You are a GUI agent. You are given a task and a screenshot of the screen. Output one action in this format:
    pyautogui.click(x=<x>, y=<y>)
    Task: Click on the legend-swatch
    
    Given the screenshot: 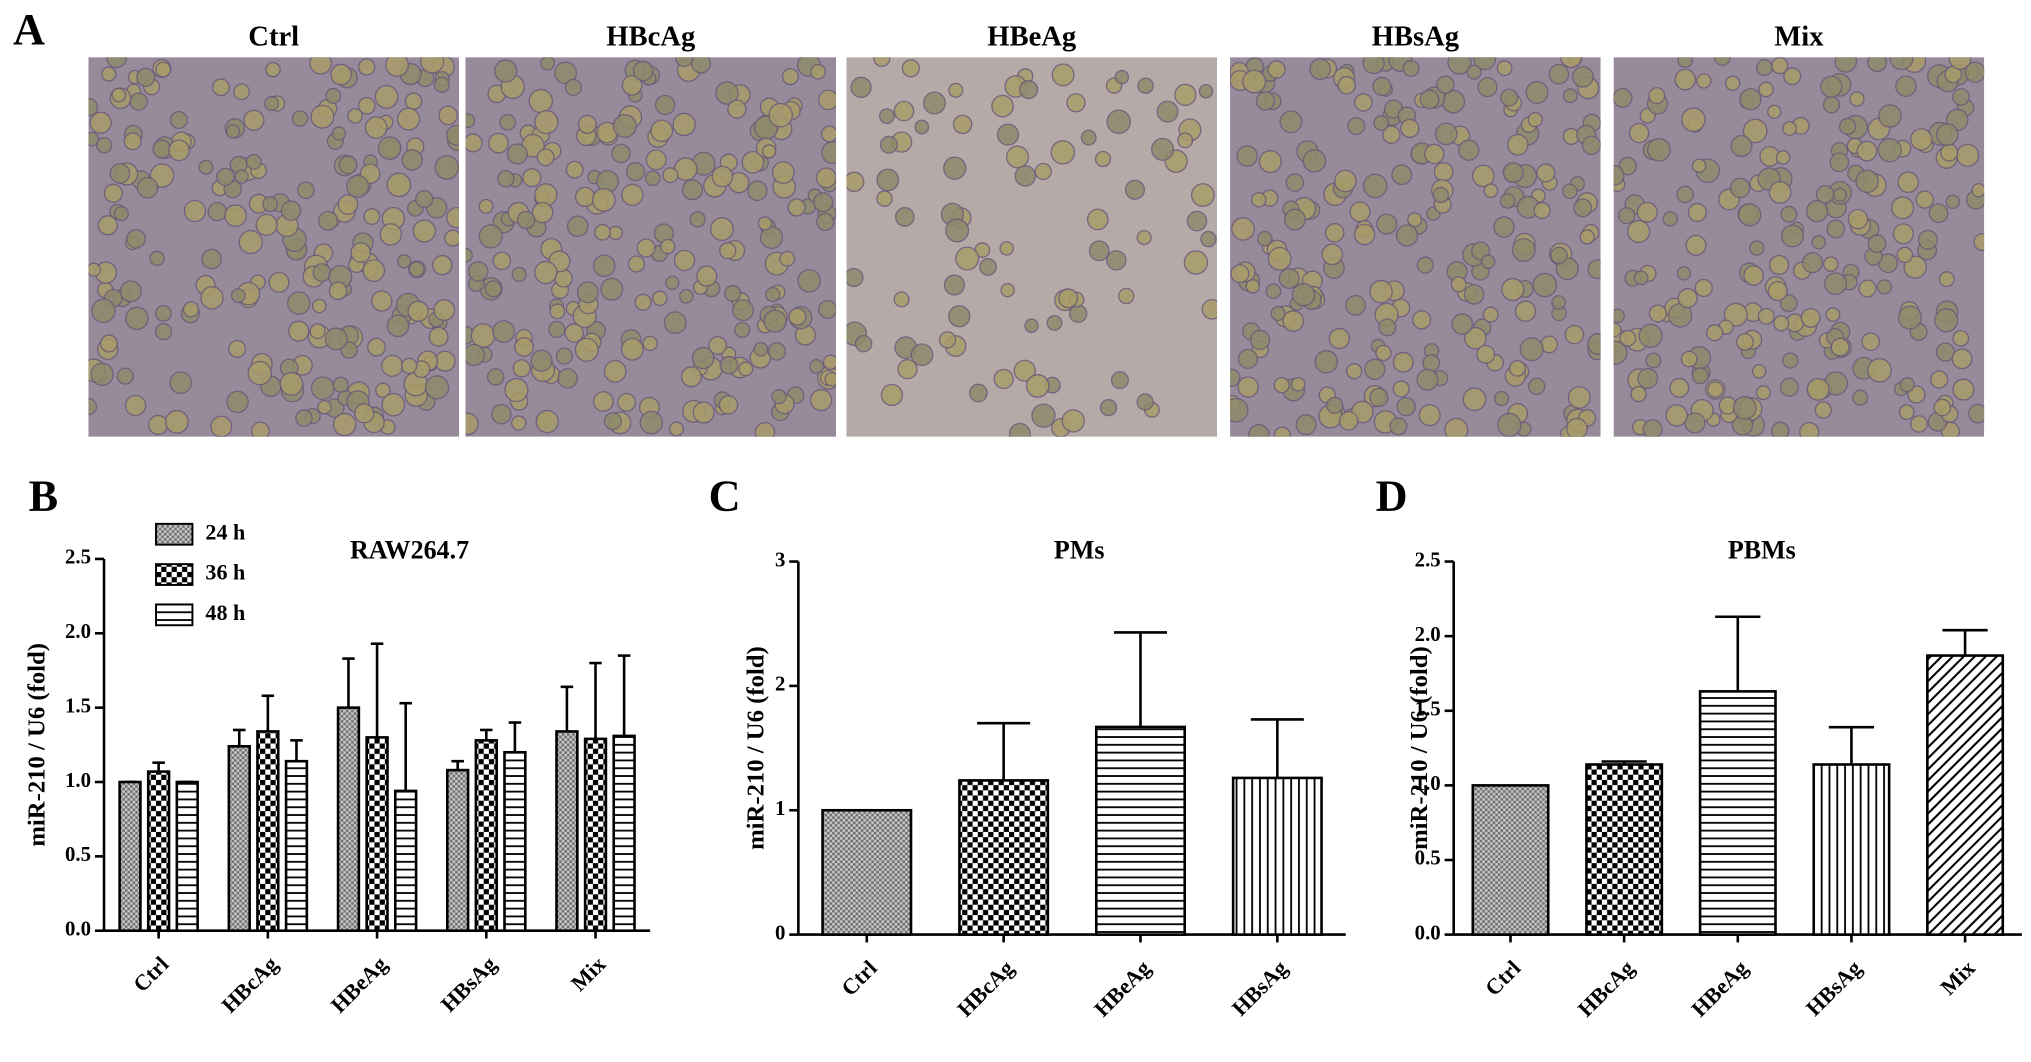 What is the action you would take?
    pyautogui.click(x=174, y=574)
    